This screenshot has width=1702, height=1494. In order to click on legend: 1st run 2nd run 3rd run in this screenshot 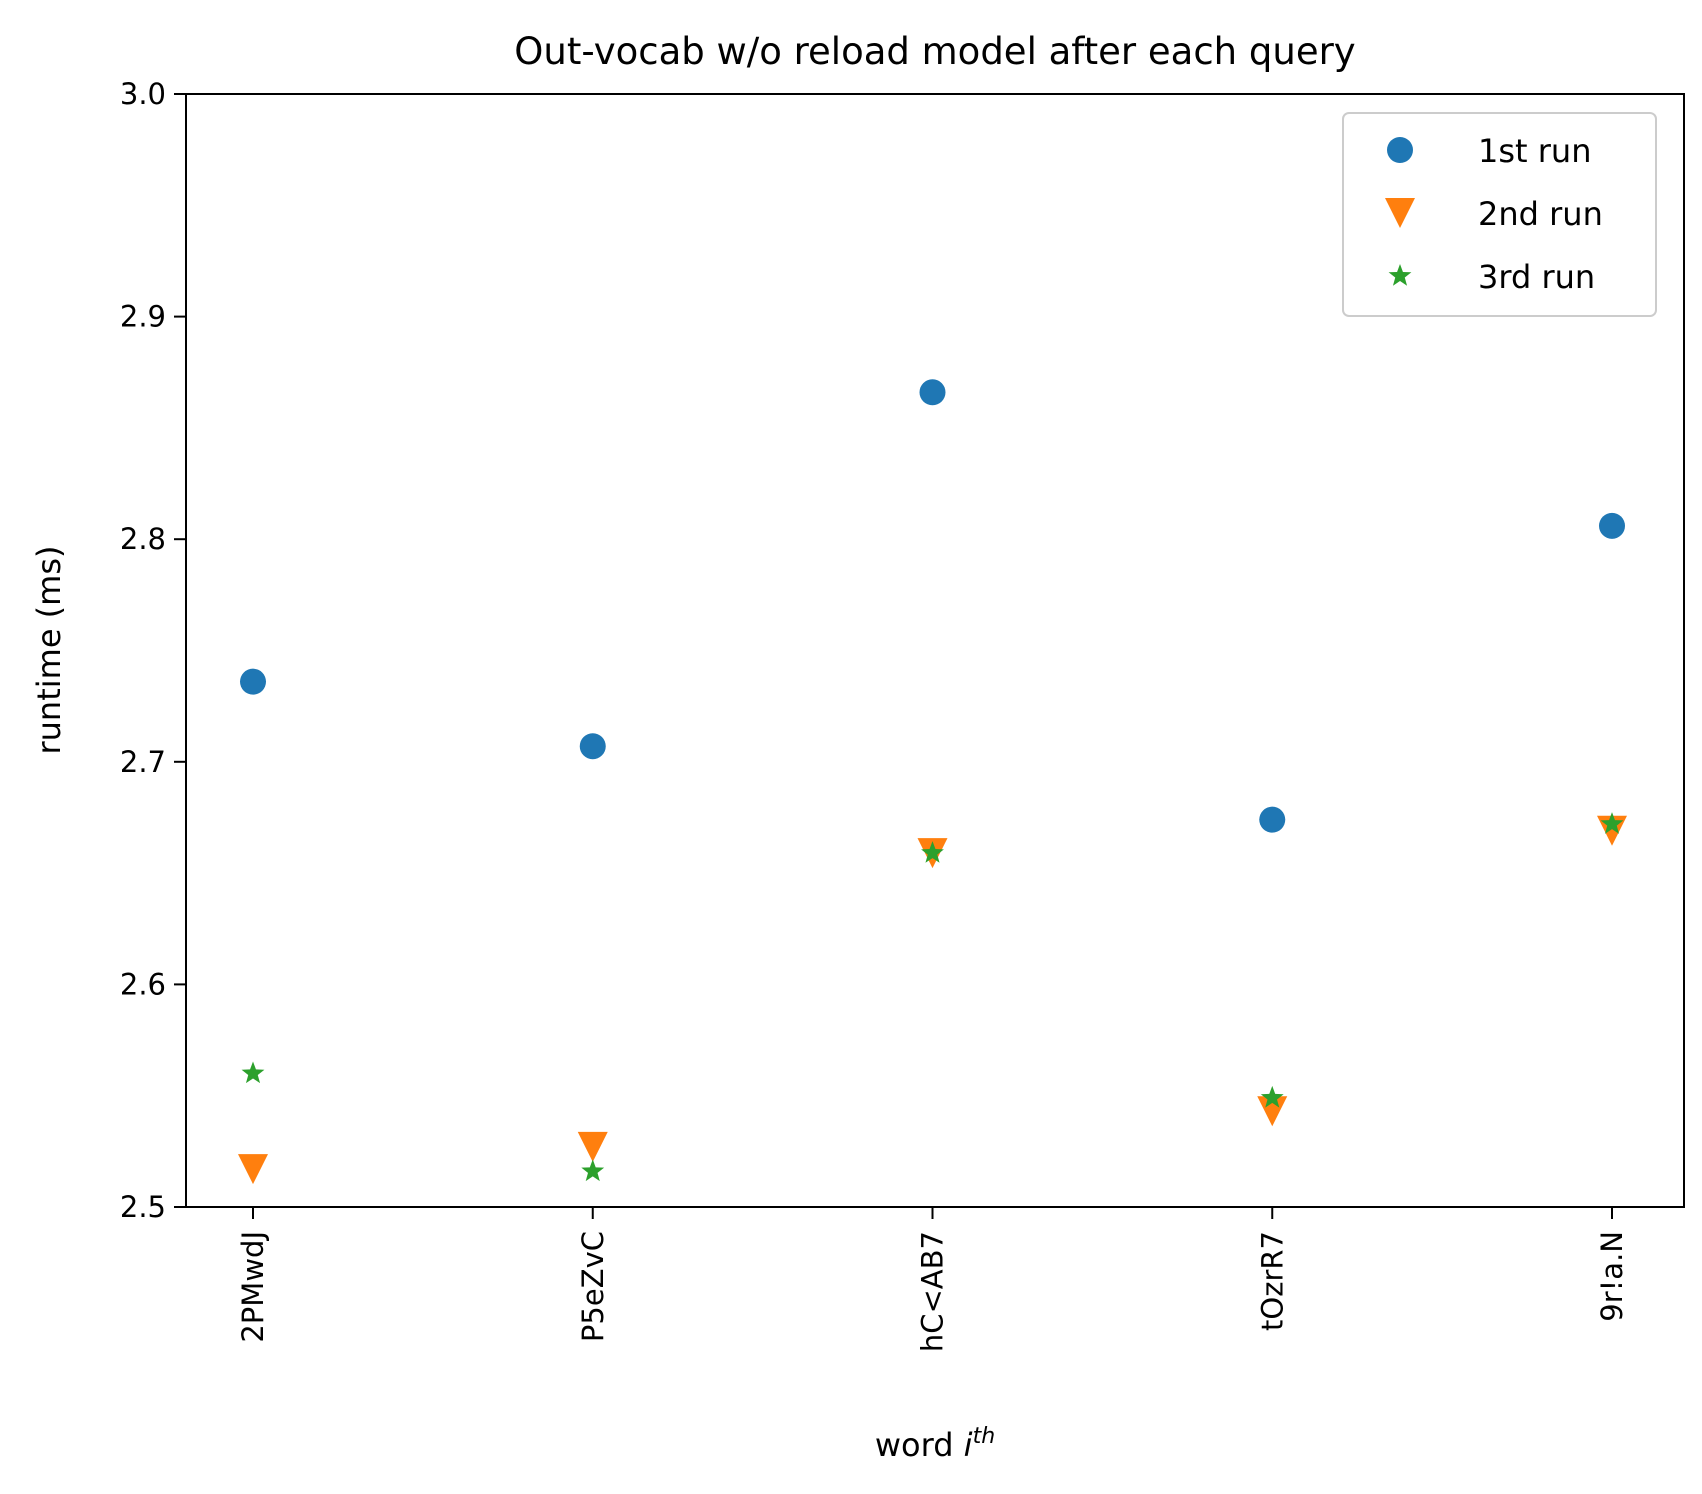, I will do `click(1499, 214)`.